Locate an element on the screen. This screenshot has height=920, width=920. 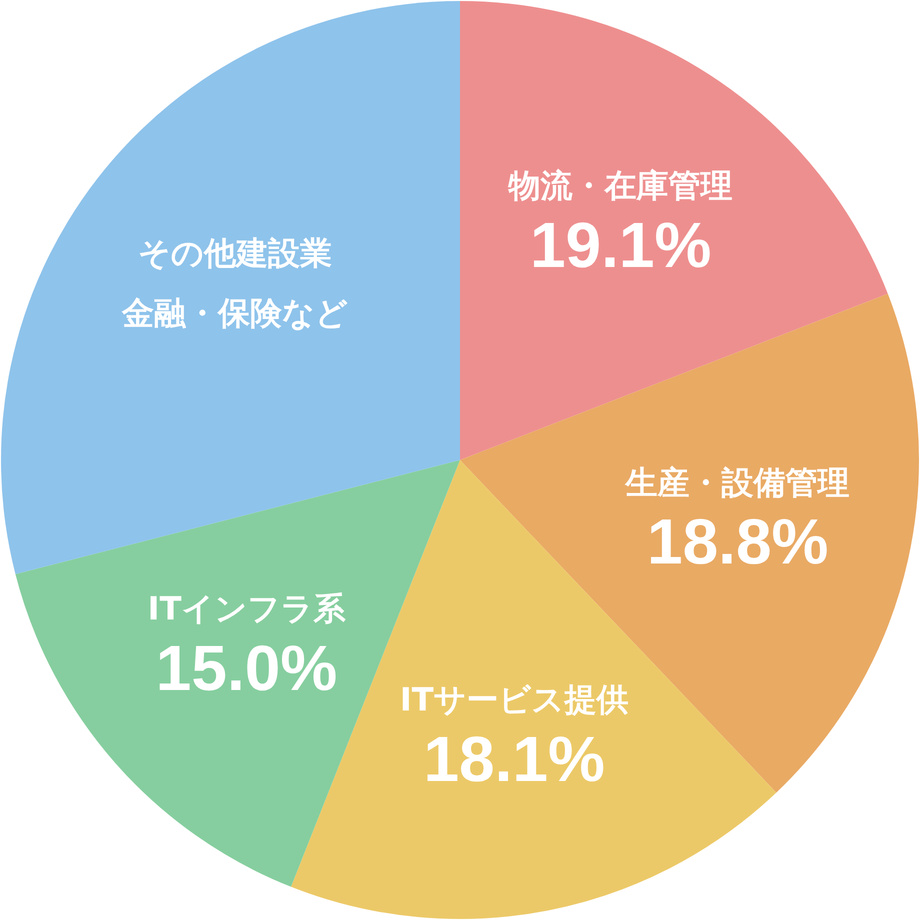
slice-label: ITインフラ系 is located at coordinates (247, 609).